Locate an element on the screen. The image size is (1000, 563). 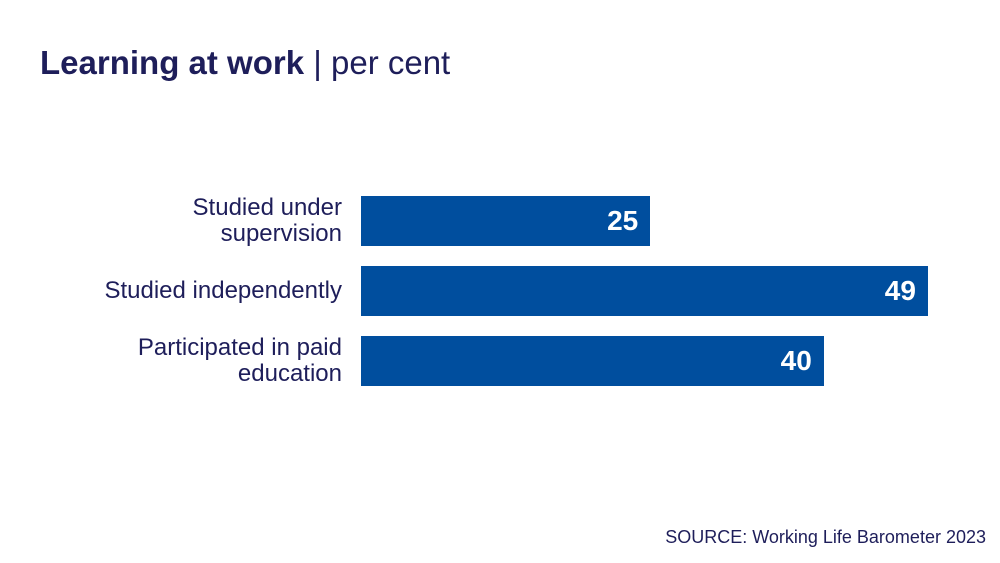
category-label: Studied under supervision is located at coordinates (267, 220).